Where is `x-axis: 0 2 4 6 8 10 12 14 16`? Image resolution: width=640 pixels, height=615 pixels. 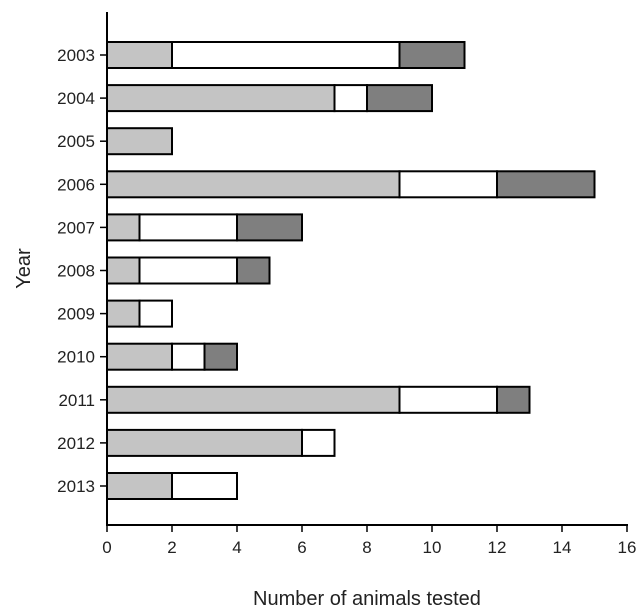
x-axis: 0 2 4 6 8 10 12 14 16 is located at coordinates (369, 540).